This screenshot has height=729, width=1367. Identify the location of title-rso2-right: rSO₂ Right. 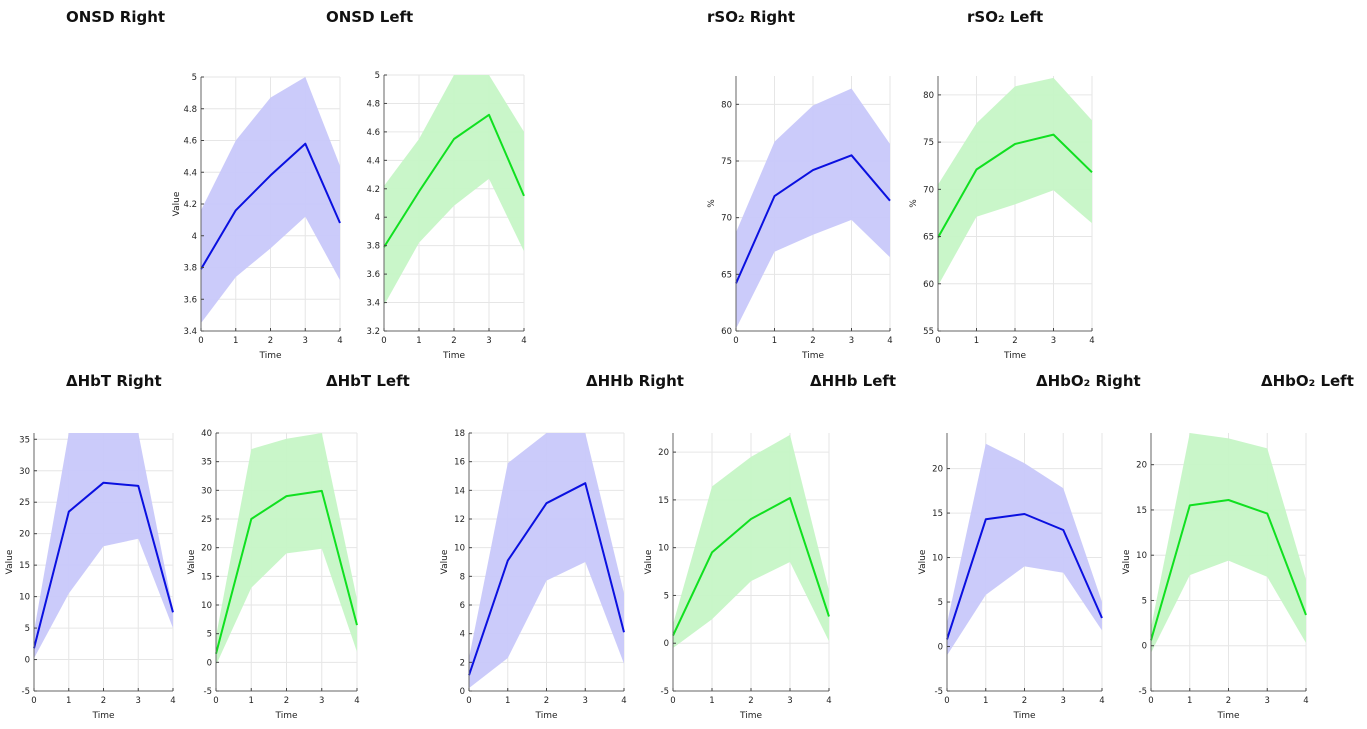
(751, 17).